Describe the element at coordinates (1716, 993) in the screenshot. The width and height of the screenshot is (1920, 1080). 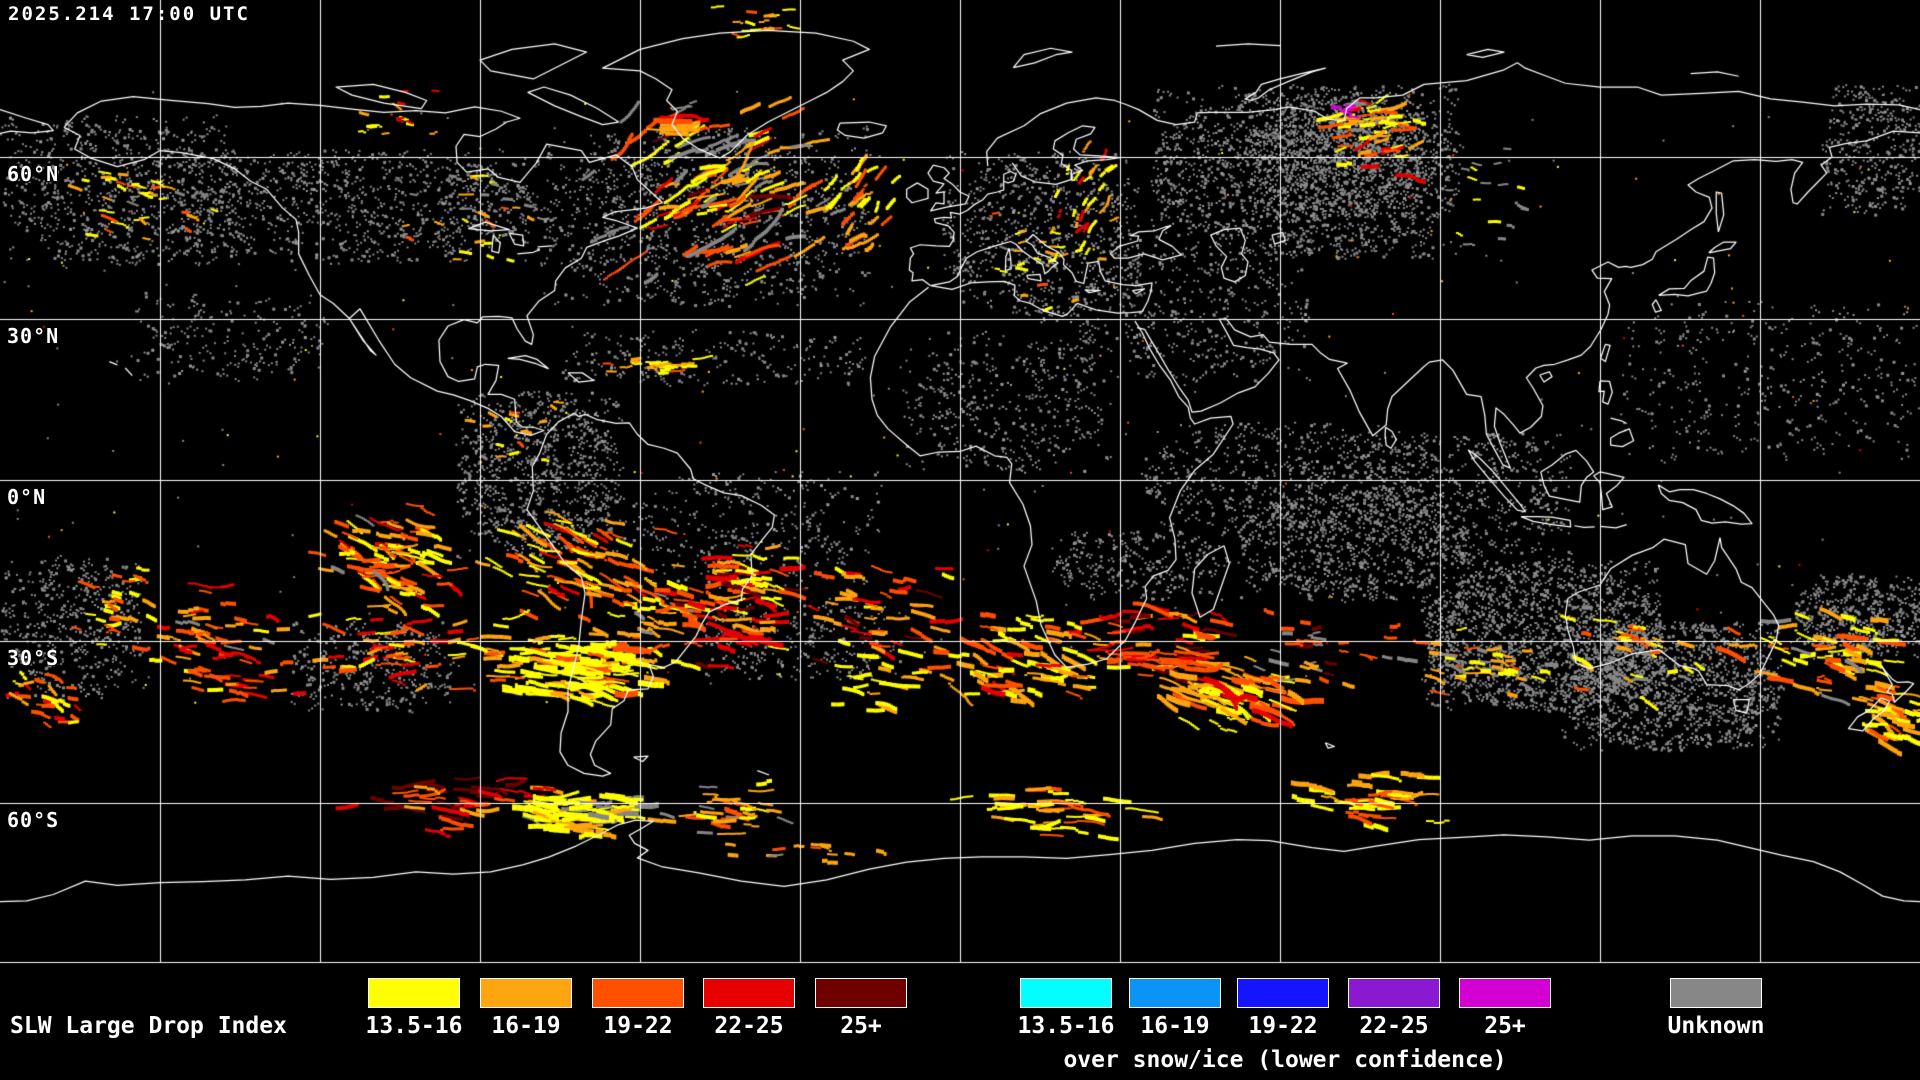
I see `legend-swatch-unknown` at that location.